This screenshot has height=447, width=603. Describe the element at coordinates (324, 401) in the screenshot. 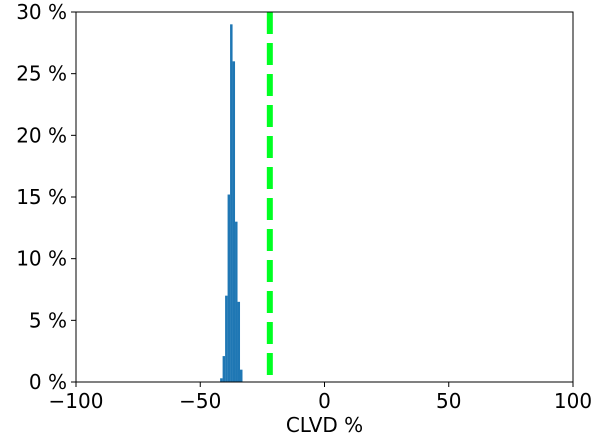

I see `x-tick-label-2: 0` at that location.